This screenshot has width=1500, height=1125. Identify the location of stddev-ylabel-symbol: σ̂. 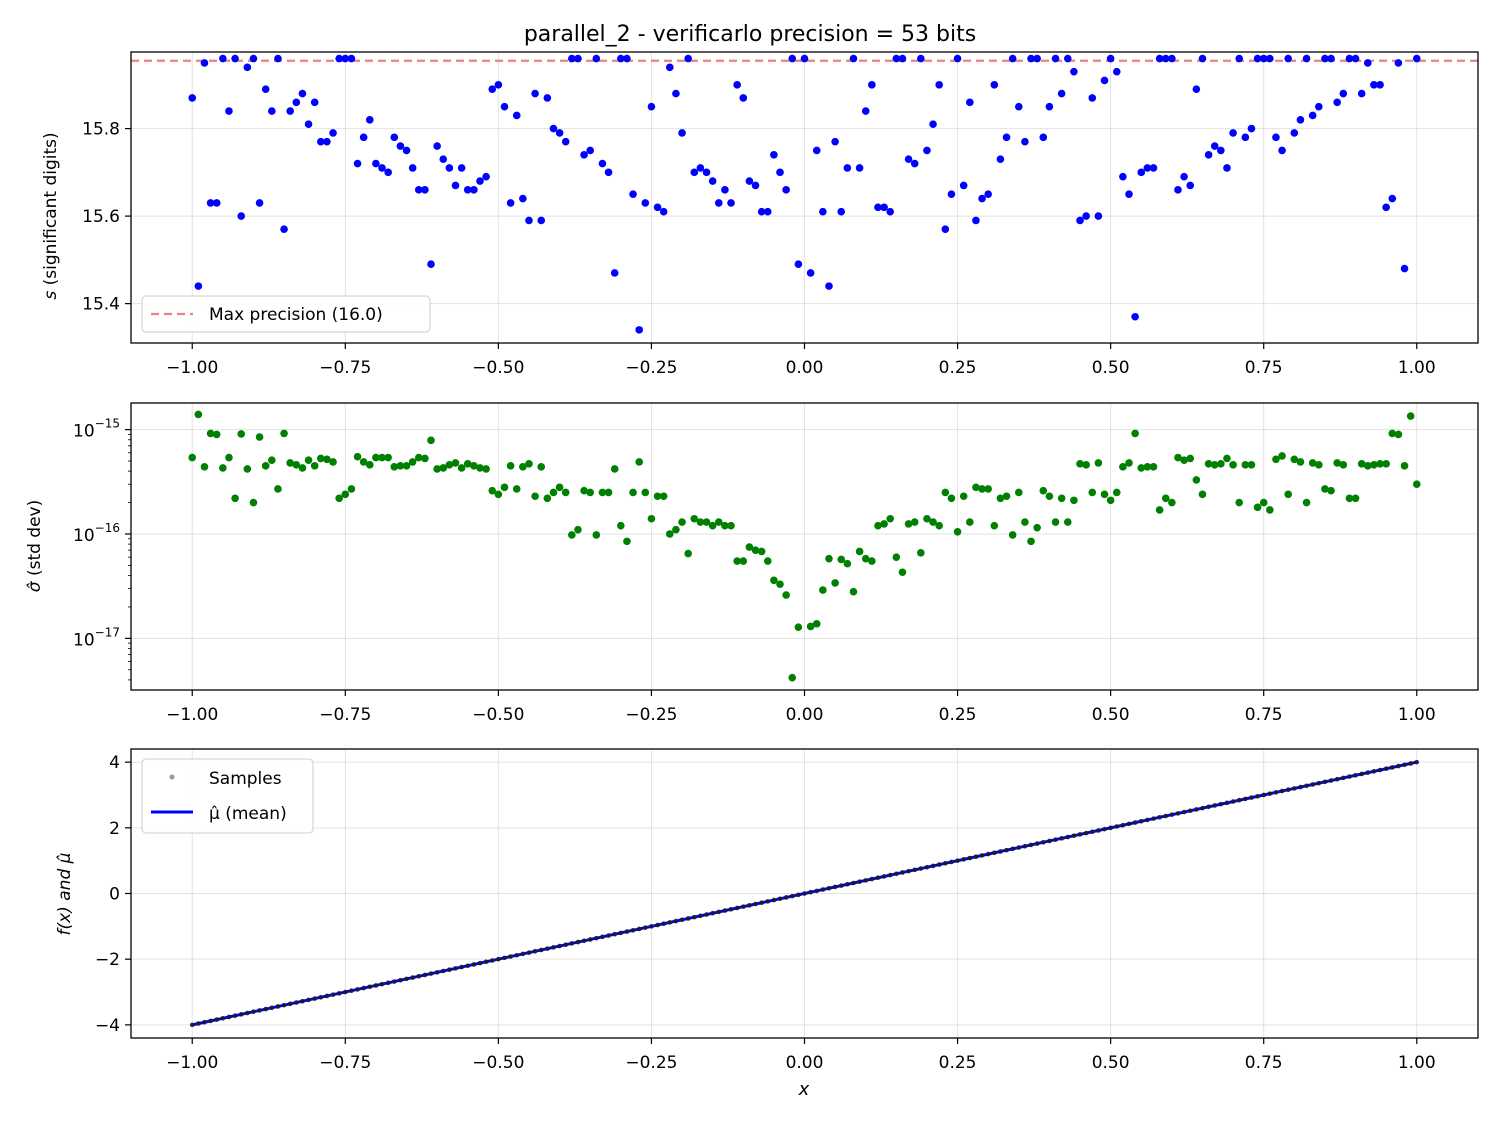
(35, 586).